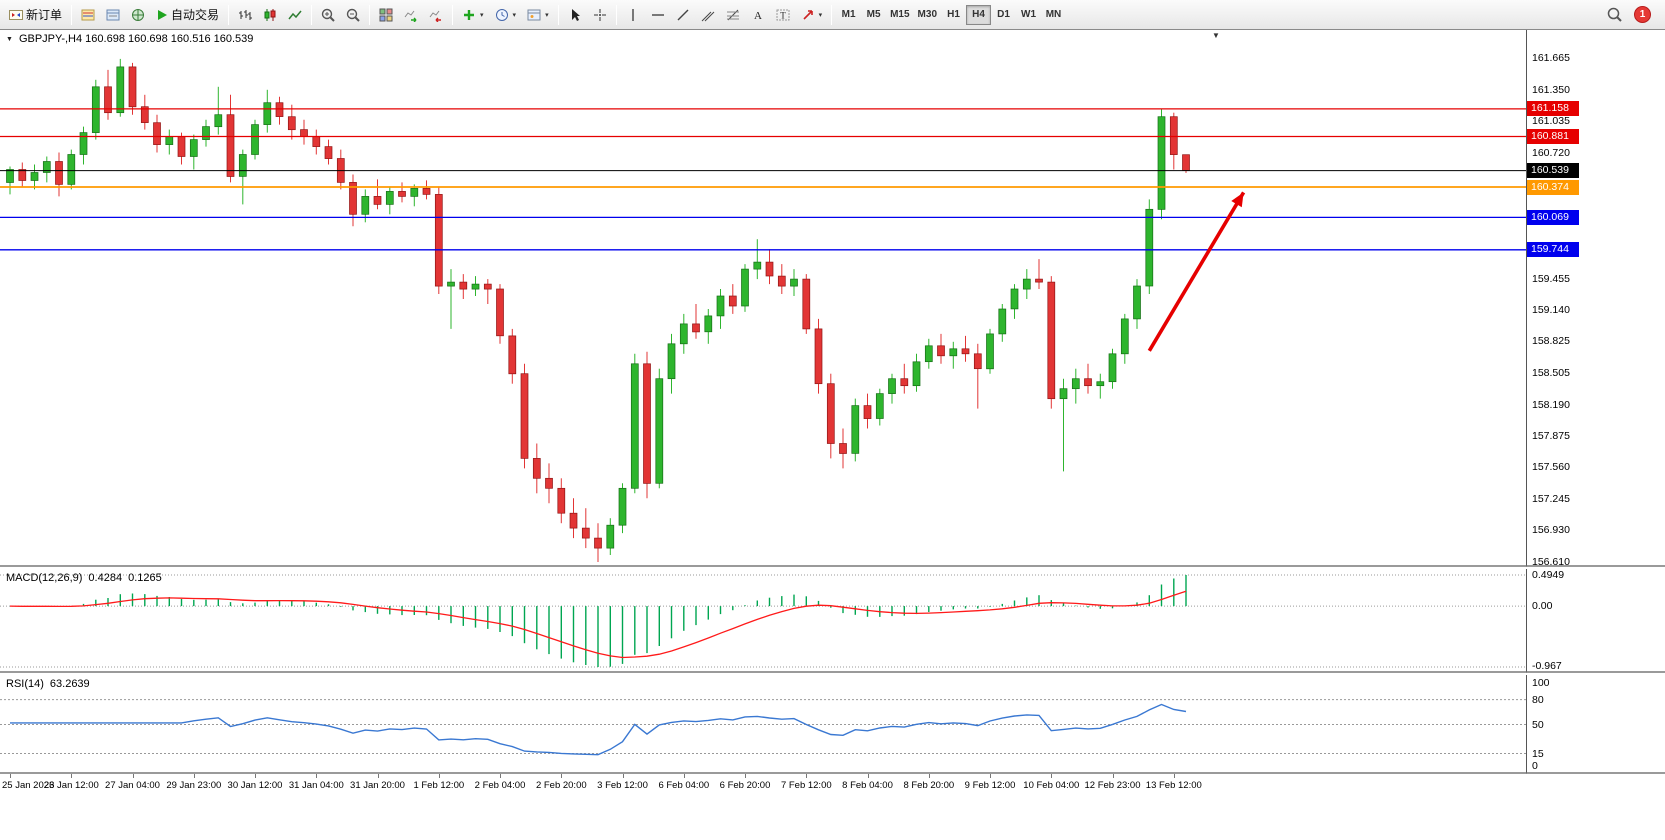 The height and width of the screenshot is (840, 1665). I want to click on macd-canvas, so click(763, 621).